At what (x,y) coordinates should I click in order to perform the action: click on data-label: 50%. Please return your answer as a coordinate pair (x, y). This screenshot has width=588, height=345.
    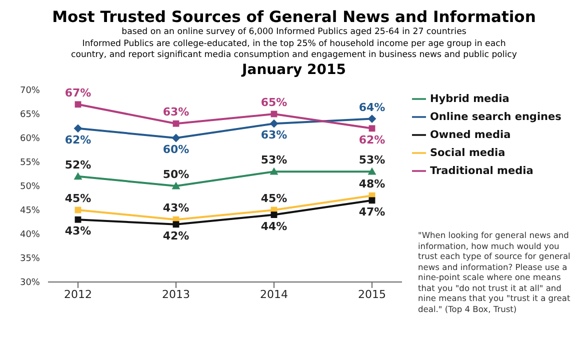
    Looking at the image, I should click on (176, 174).